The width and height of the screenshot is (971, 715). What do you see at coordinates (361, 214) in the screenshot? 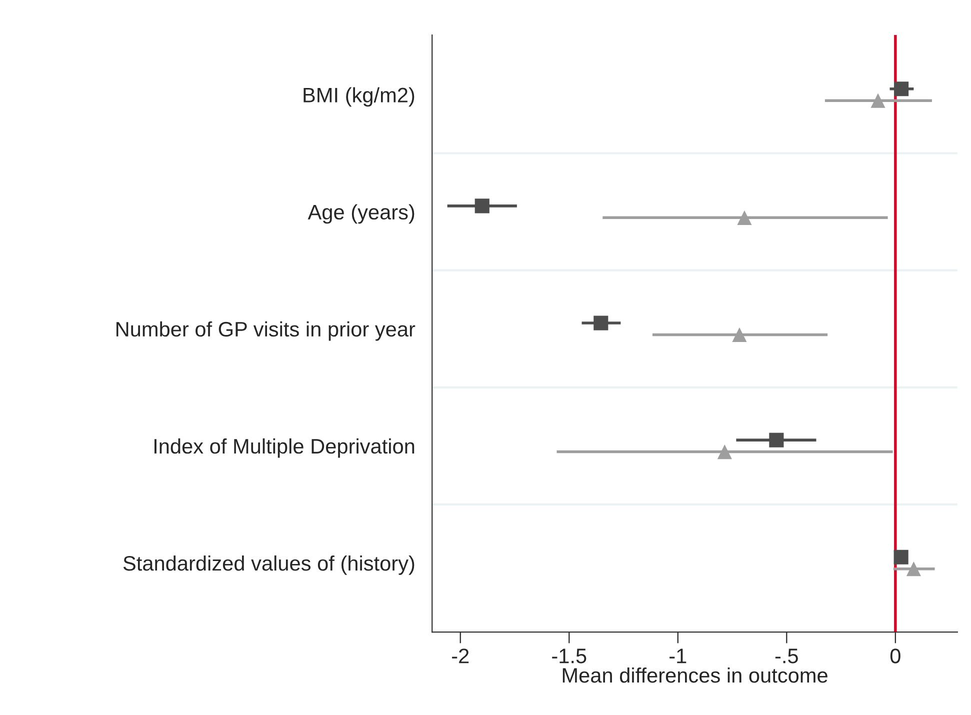
I see `y-tick-label: Age (years)` at bounding box center [361, 214].